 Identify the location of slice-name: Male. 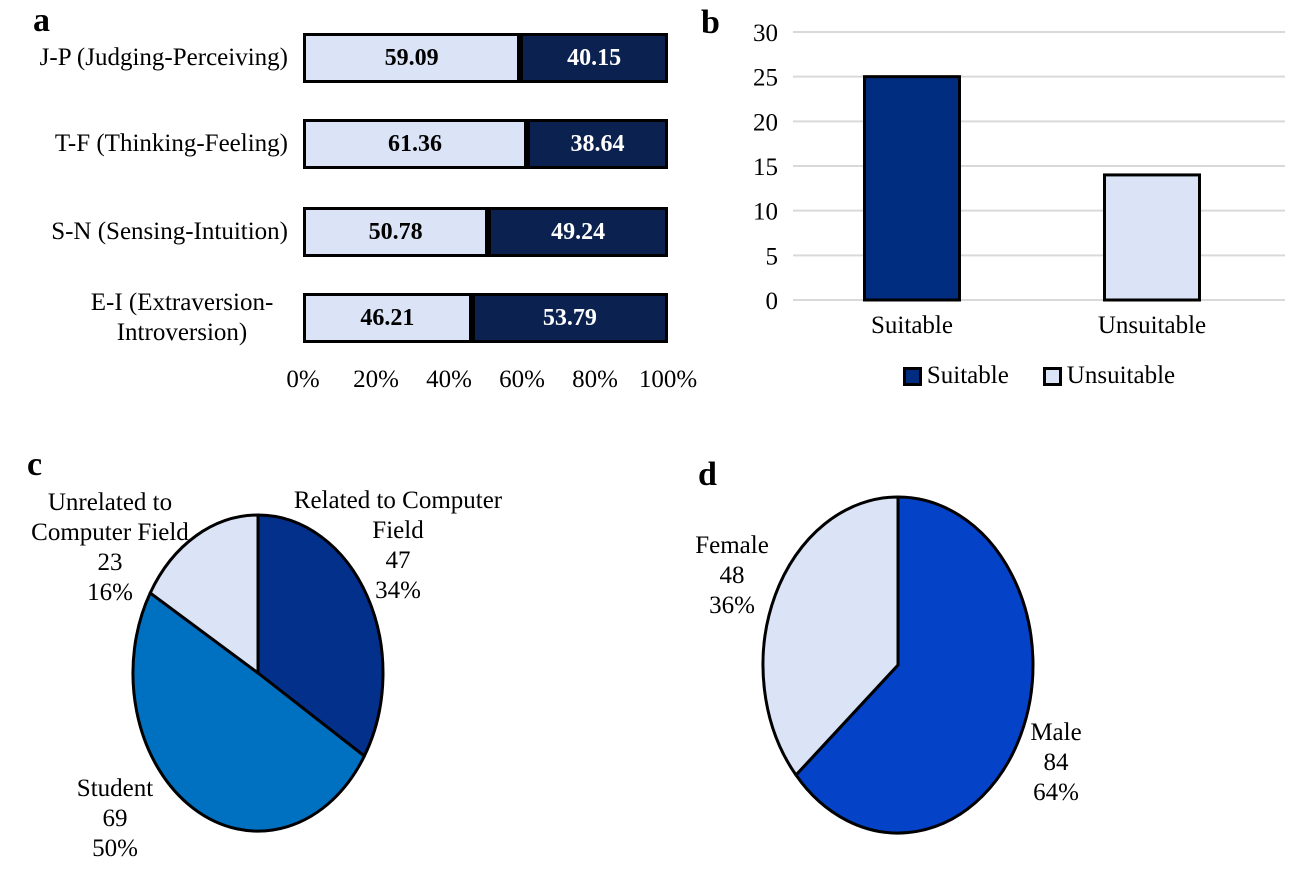
(1056, 732).